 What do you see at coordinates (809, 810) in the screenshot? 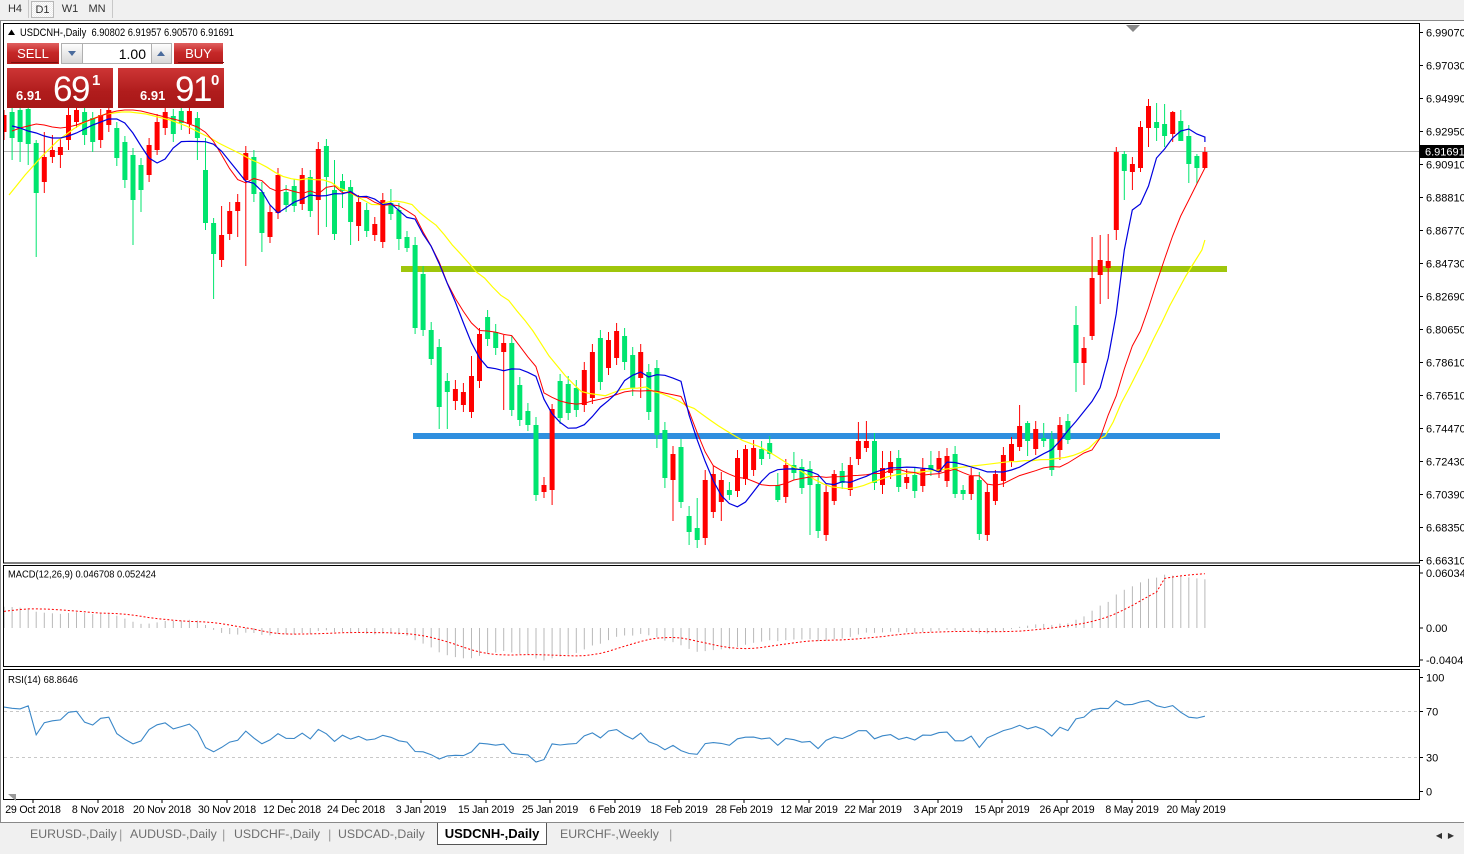
I see `svg-text: 12 Mar 2019` at bounding box center [809, 810].